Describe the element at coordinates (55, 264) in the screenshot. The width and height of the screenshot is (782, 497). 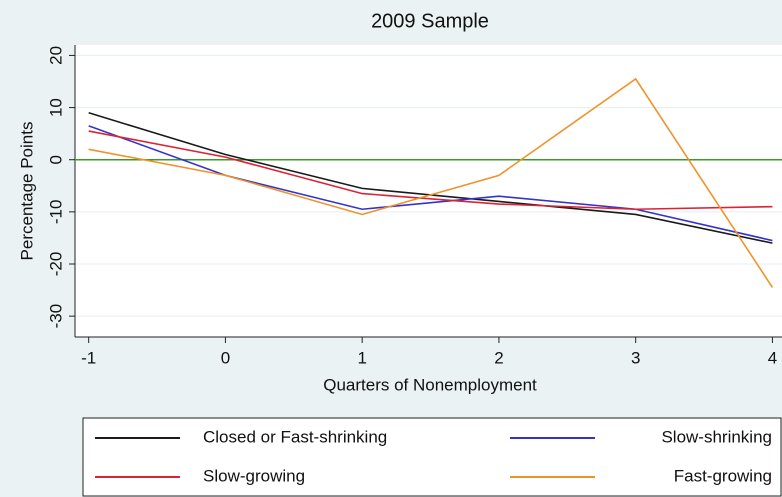
I see `y-tick-label: -20` at that location.